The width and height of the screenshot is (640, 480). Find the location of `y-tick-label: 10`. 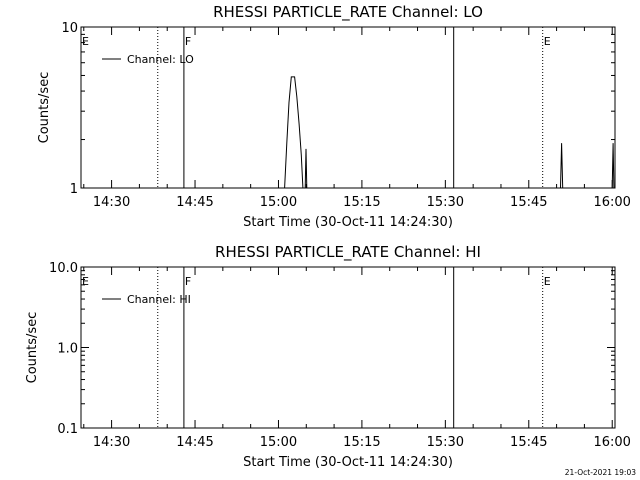

y-tick-label: 10 is located at coordinates (69, 28).